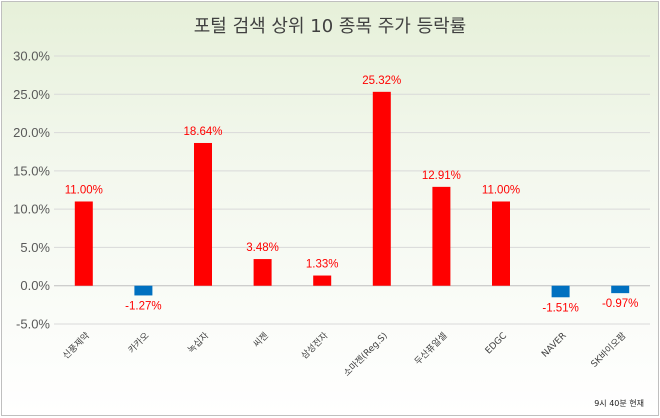  Describe the element at coordinates (619, 403) in the screenshot. I see `chart-footnote: 9시 40분 현재` at that location.